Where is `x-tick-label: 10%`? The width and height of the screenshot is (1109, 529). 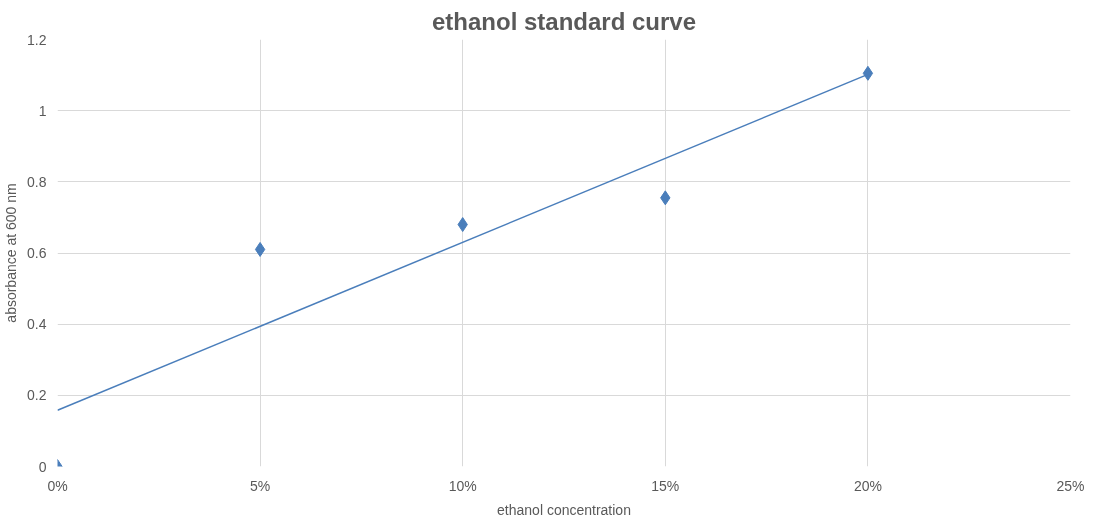 x-tick-label: 10% is located at coordinates (462, 485).